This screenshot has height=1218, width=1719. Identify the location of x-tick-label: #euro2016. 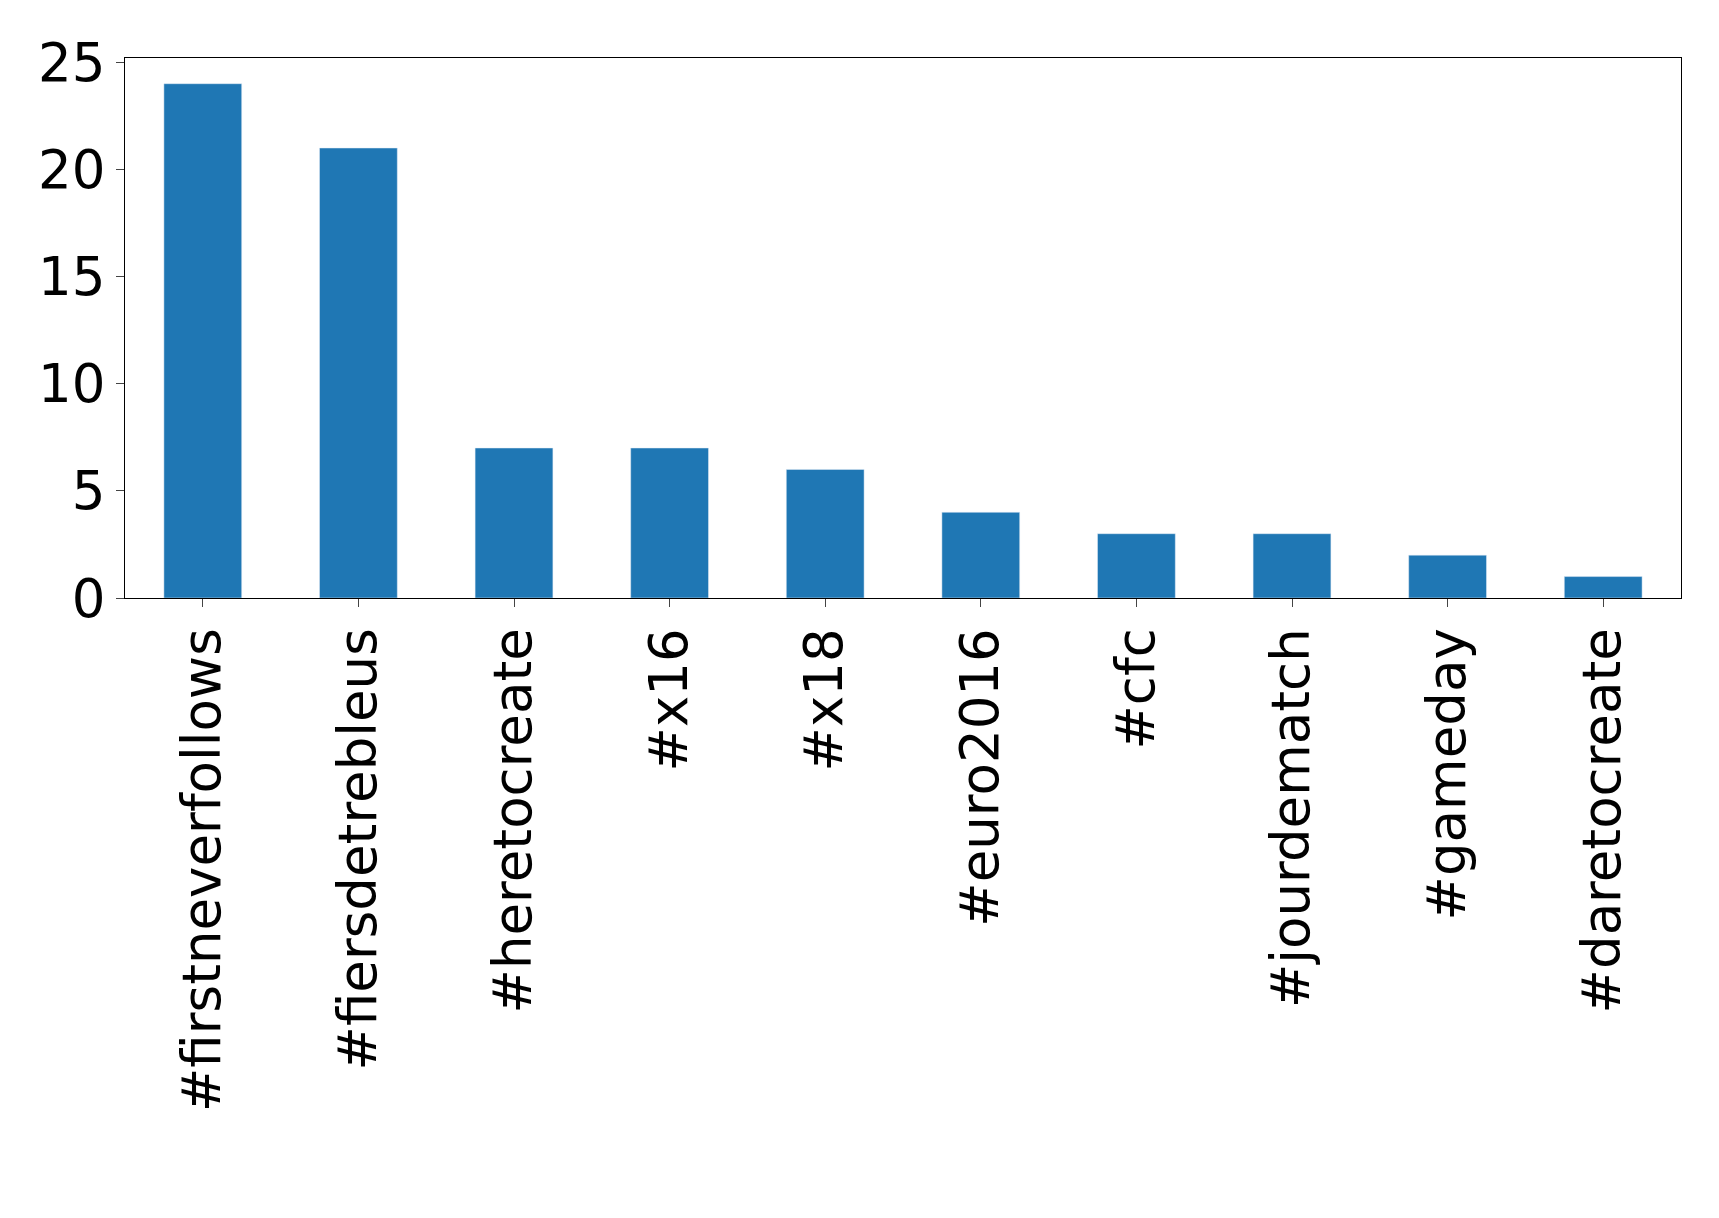
(980, 777).